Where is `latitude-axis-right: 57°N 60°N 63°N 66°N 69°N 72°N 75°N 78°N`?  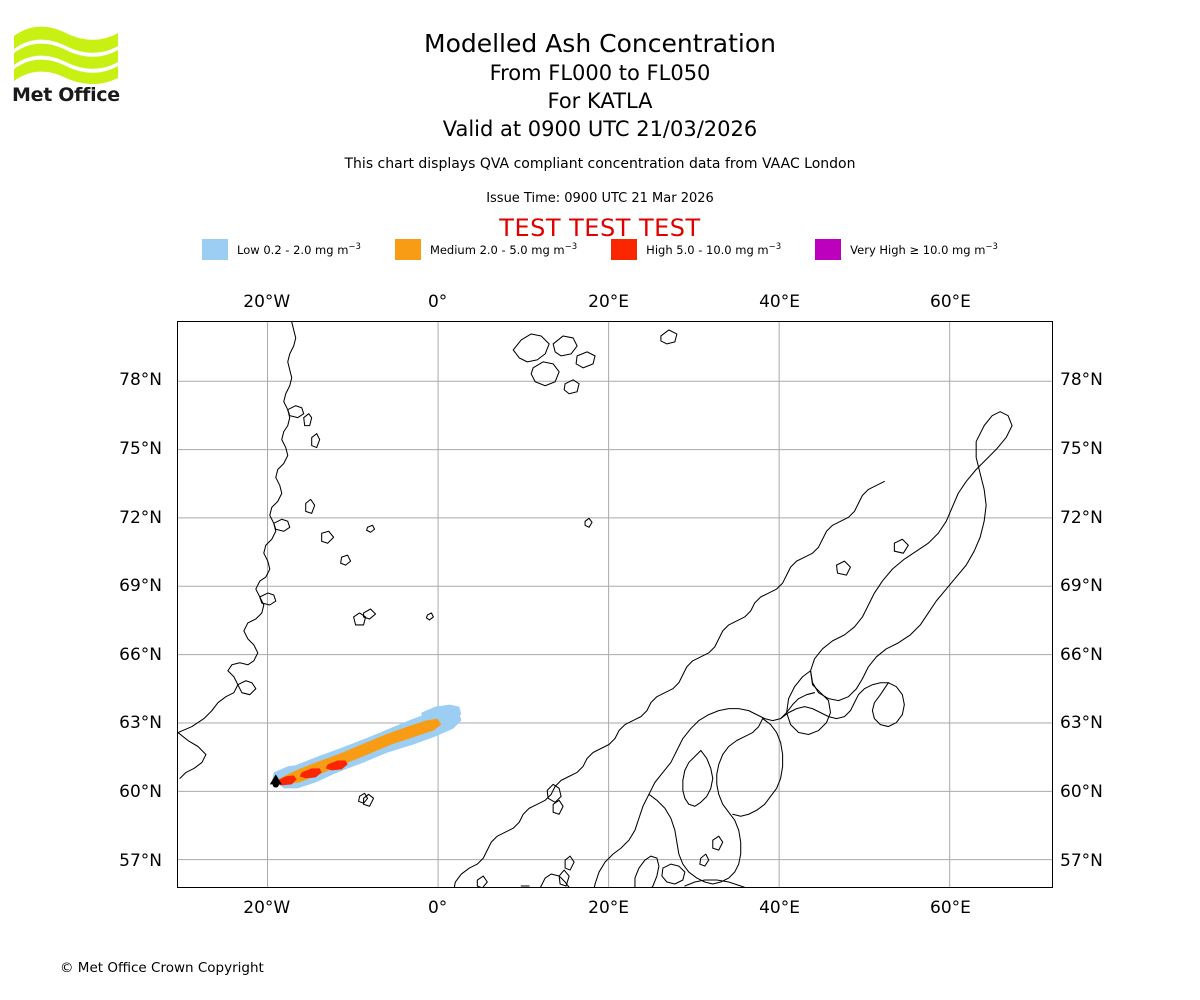 latitude-axis-right: 57°N 60°N 63°N 66°N 69°N 72°N 75°N 78°N is located at coordinates (1130, 604).